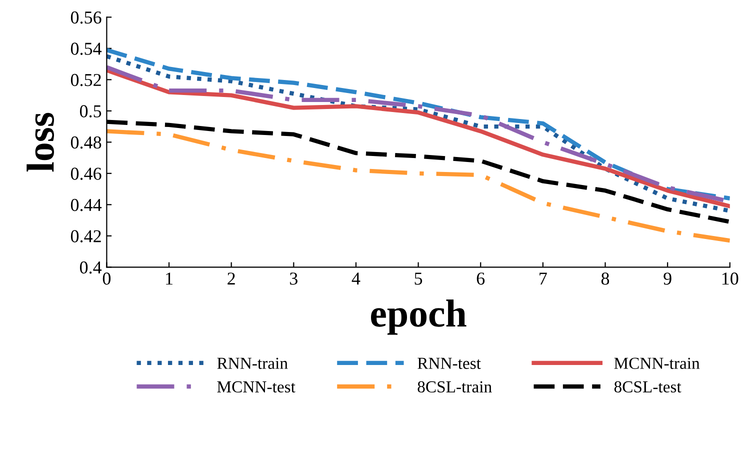  What do you see at coordinates (543, 278) in the screenshot?
I see `x-tick-label: 7` at bounding box center [543, 278].